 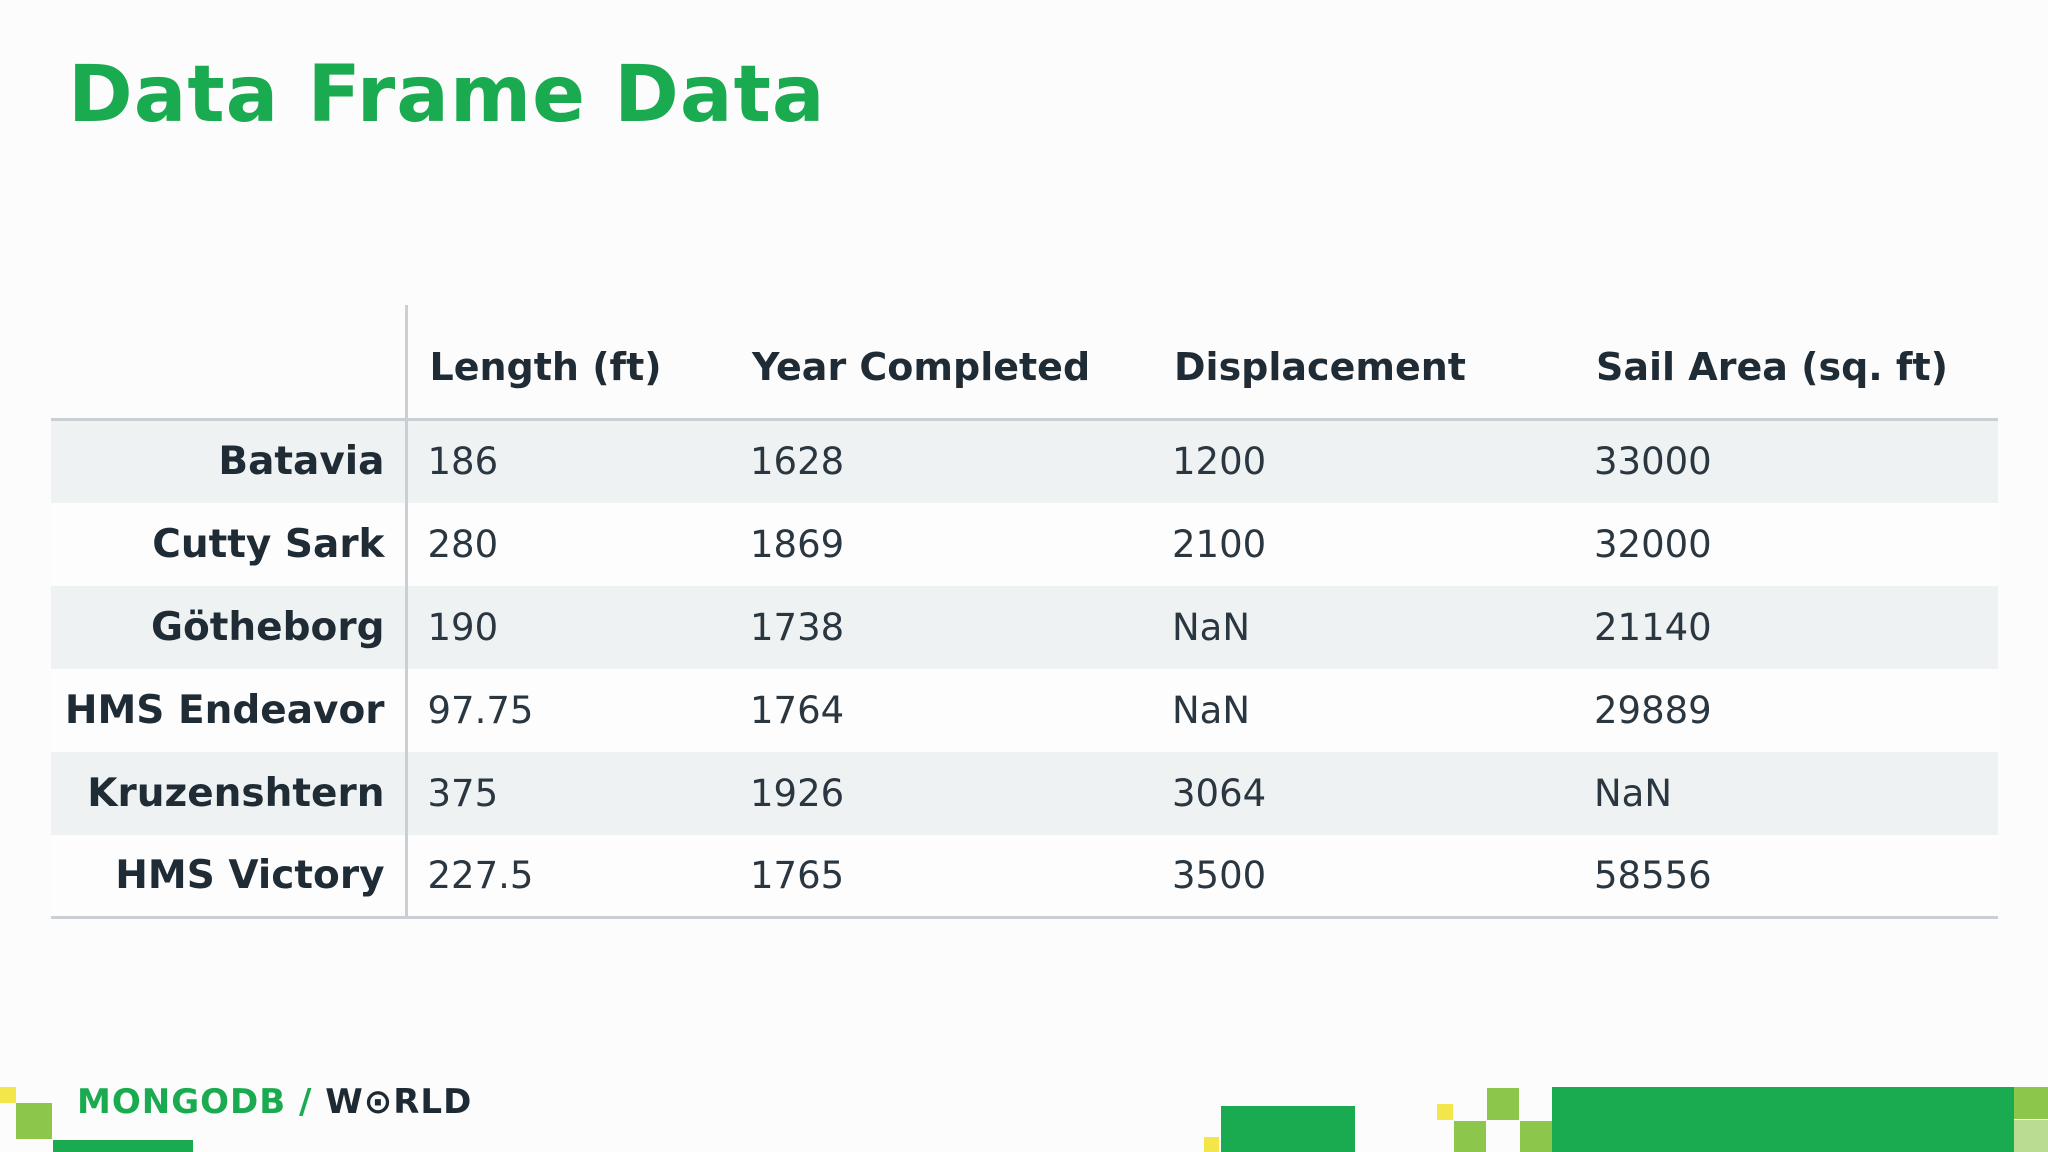 I want to click on table-cell: 97.75, so click(x=480, y=710).